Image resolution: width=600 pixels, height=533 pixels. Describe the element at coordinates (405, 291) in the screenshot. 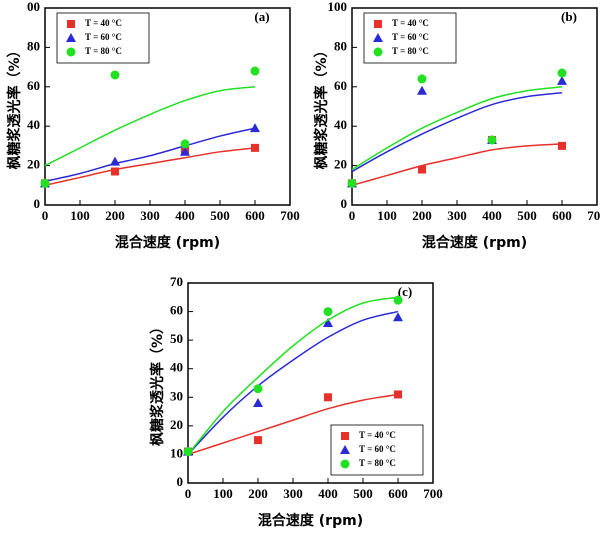

I see `panel-label: (c)` at that location.